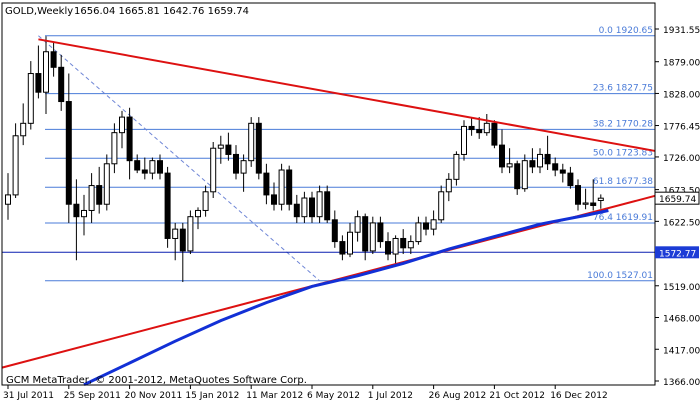  Describe the element at coordinates (681, 64) in the screenshot. I see `y-tick-label: 1879.00` at that location.